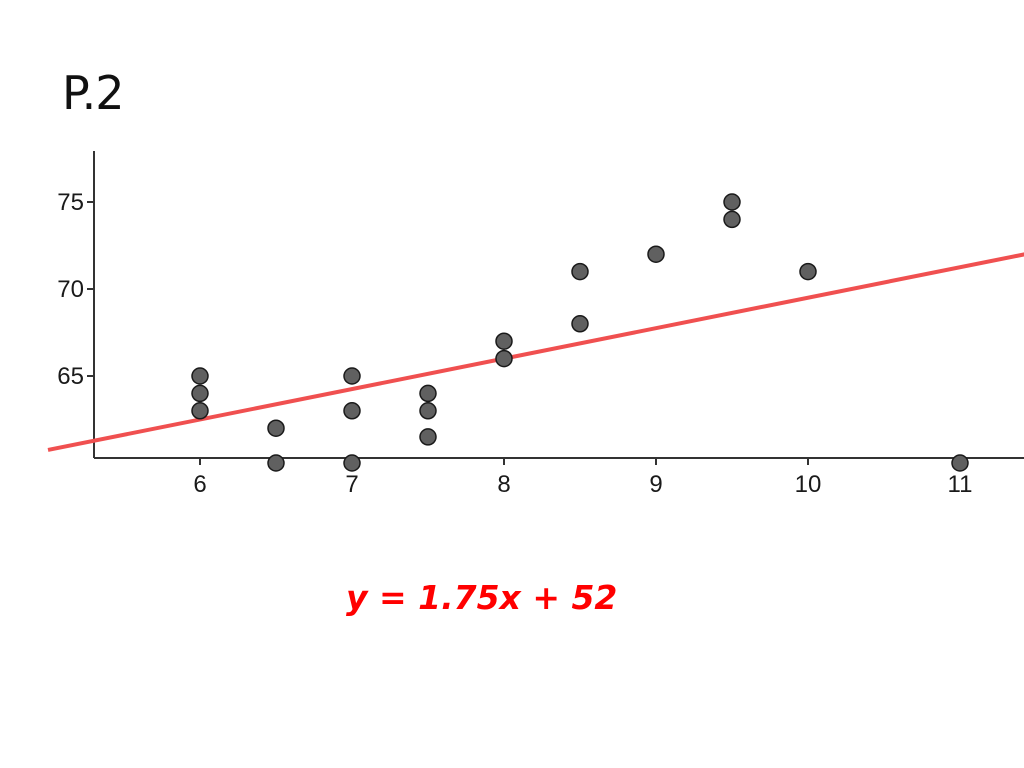 This screenshot has height=768, width=1024. What do you see at coordinates (503, 484) in the screenshot?
I see `x-tick-label: 8` at bounding box center [503, 484].